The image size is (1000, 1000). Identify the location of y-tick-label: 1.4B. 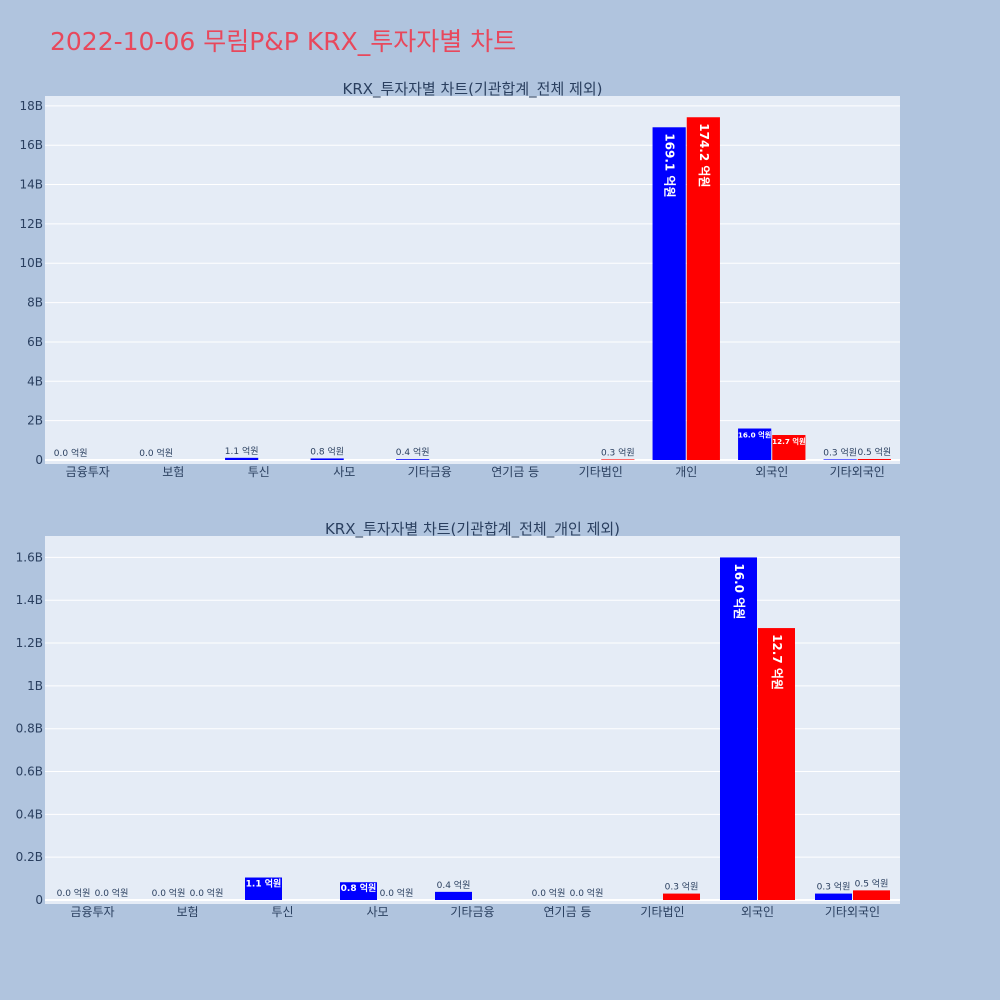
(29, 600).